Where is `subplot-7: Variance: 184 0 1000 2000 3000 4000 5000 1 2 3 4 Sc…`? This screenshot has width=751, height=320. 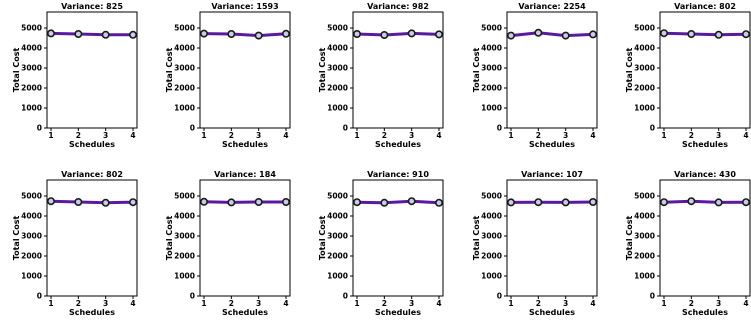
subplot-7: Variance: 184 0 1000 2000 3000 4000 5000 1 2 3 4 Sc… is located at coordinates (228, 243).